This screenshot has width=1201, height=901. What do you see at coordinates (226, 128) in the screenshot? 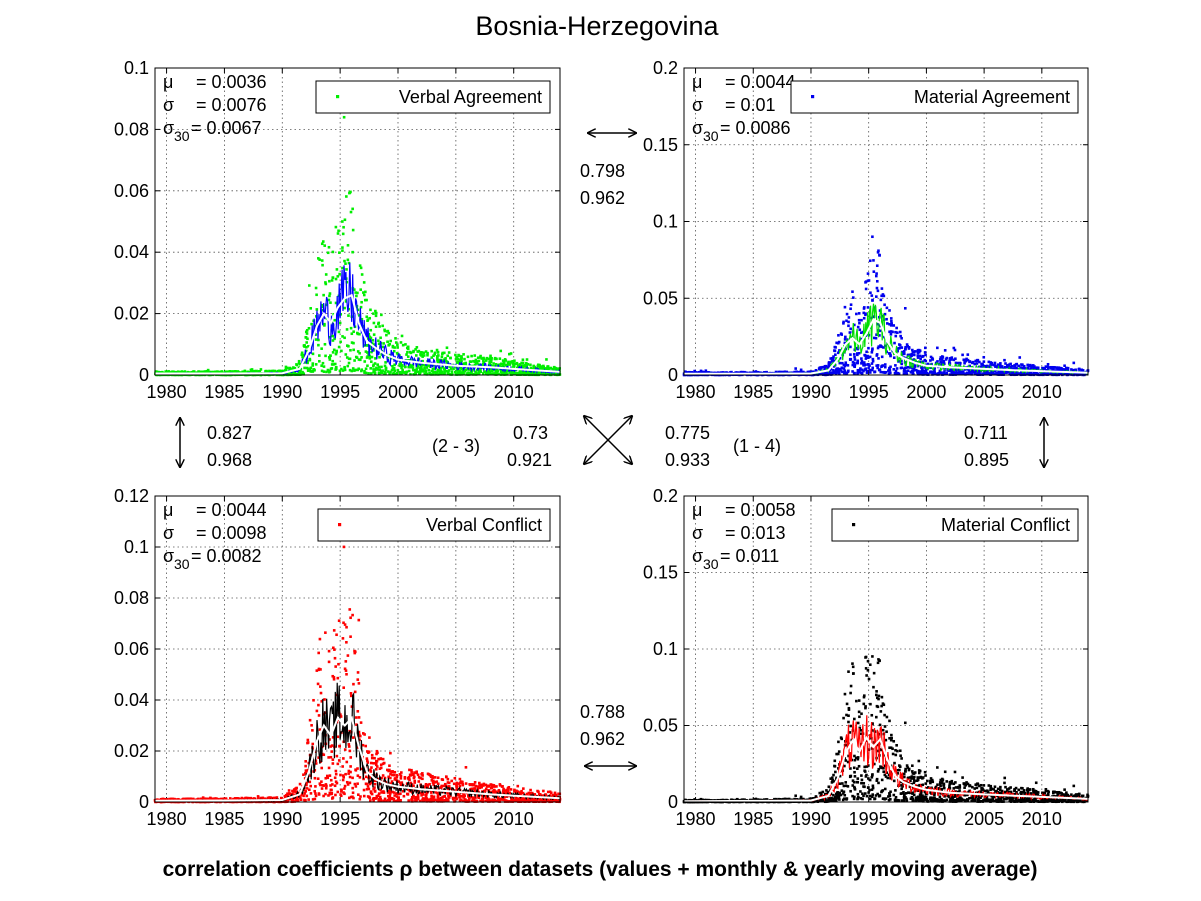
I see `stat-value: = 0.0067` at bounding box center [226, 128].